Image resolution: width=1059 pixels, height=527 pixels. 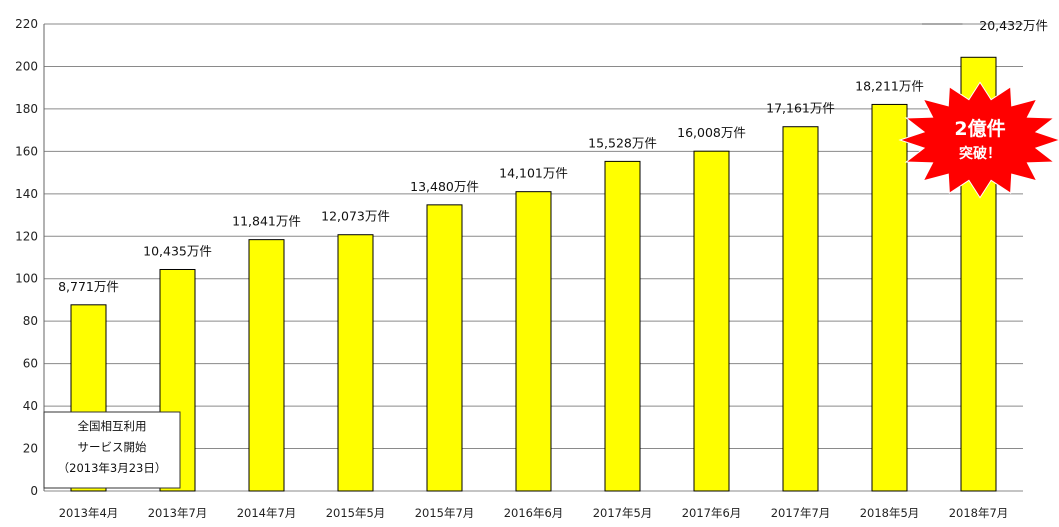 What do you see at coordinates (533, 173) in the screenshot?
I see `data-label: 14,101万件` at bounding box center [533, 173].